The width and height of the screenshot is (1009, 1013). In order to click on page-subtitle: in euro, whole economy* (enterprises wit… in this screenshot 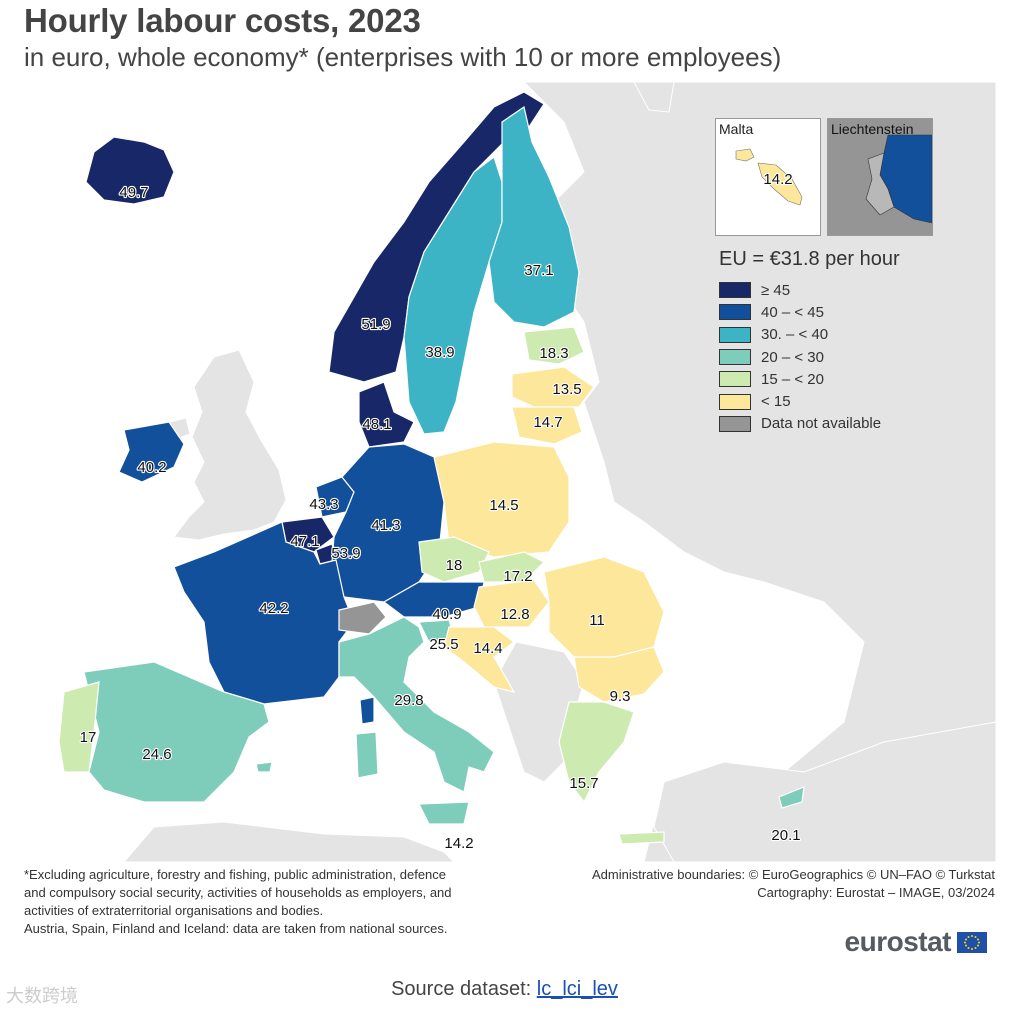, I will do `click(403, 57)`.